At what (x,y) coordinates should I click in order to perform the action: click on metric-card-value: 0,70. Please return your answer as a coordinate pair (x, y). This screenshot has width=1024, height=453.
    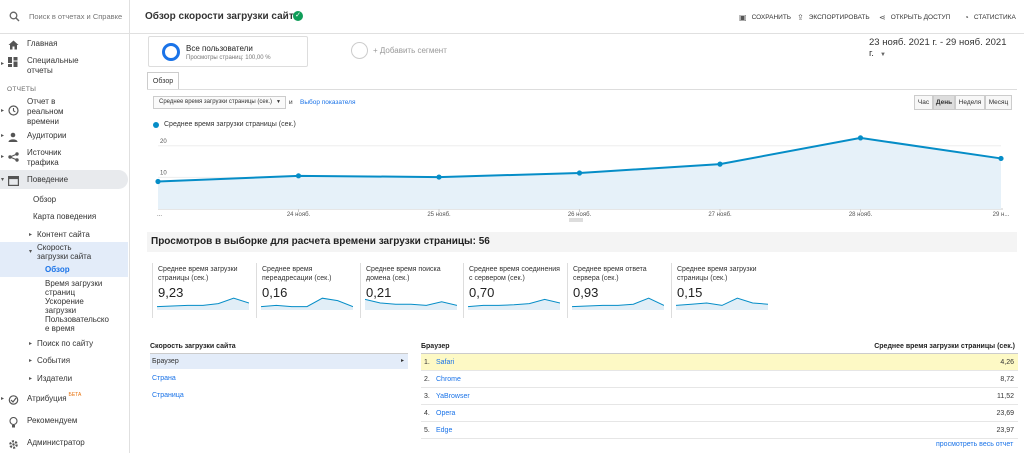
    Looking at the image, I should click on (482, 292).